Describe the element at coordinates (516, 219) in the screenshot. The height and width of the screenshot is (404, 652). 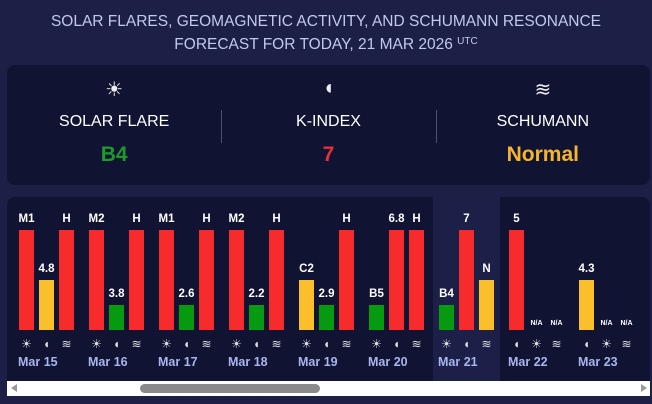
I see `bar-label: 5` at that location.